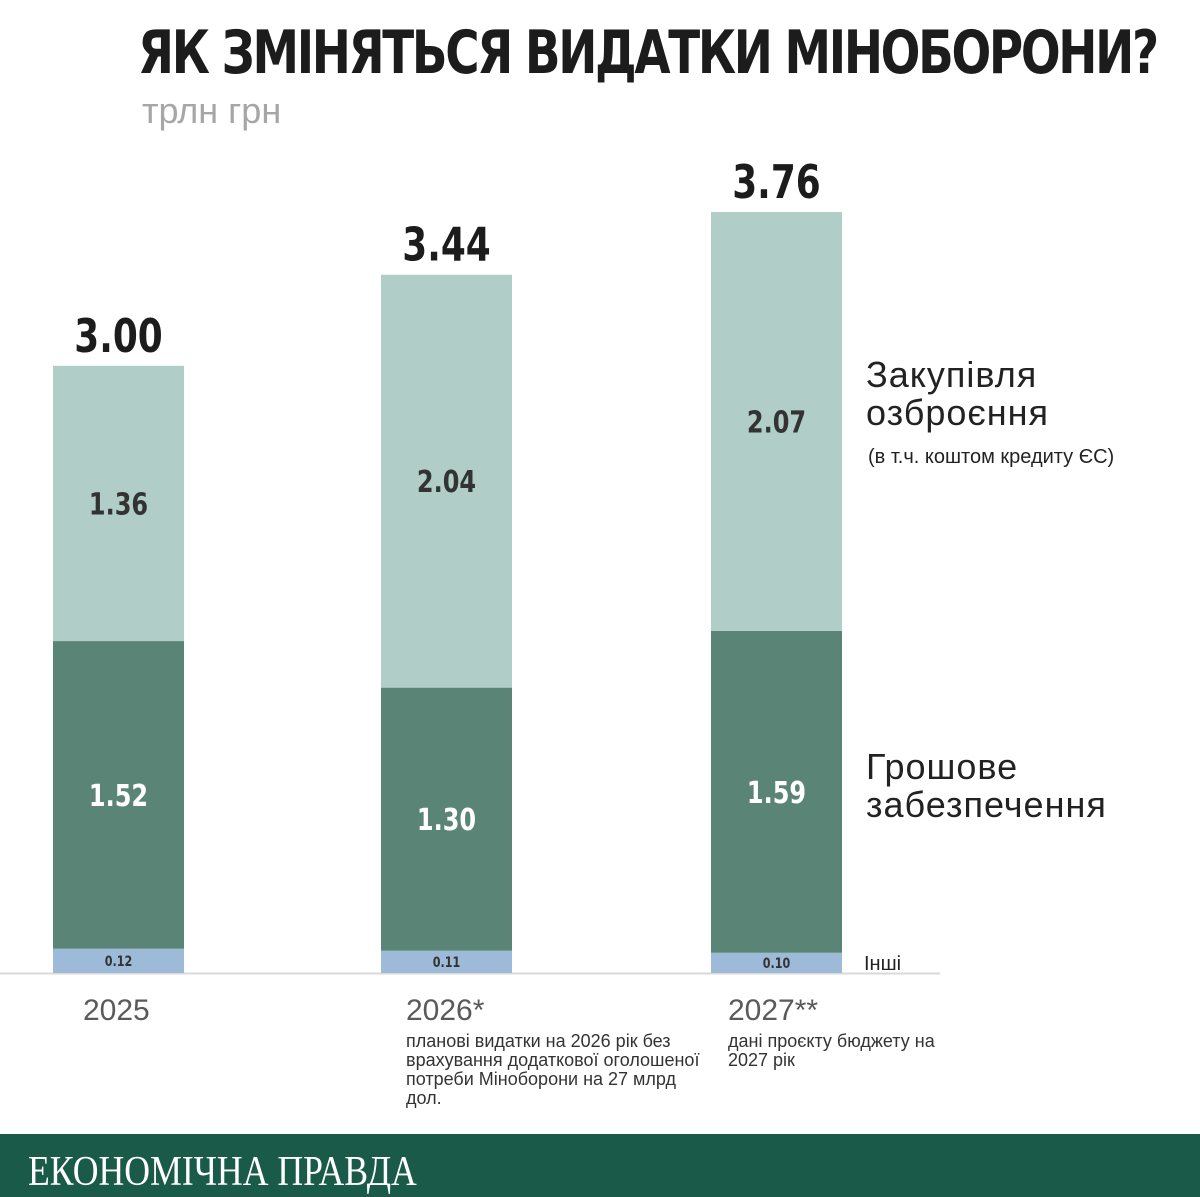 The height and width of the screenshot is (1197, 1200). I want to click on value-label-pay-1: 1.30, so click(446, 821).